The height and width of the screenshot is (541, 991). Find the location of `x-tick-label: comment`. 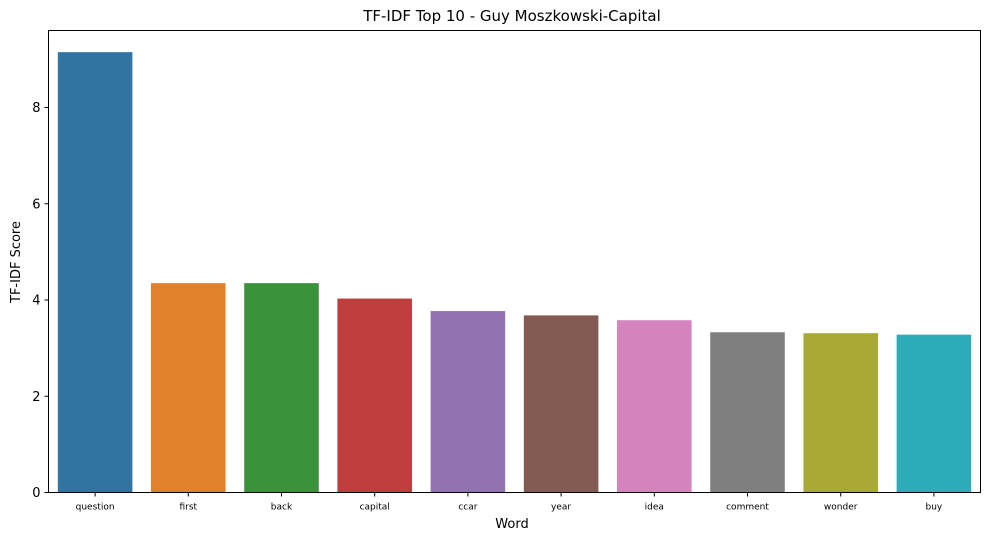

x-tick-label: comment is located at coordinates (747, 508).